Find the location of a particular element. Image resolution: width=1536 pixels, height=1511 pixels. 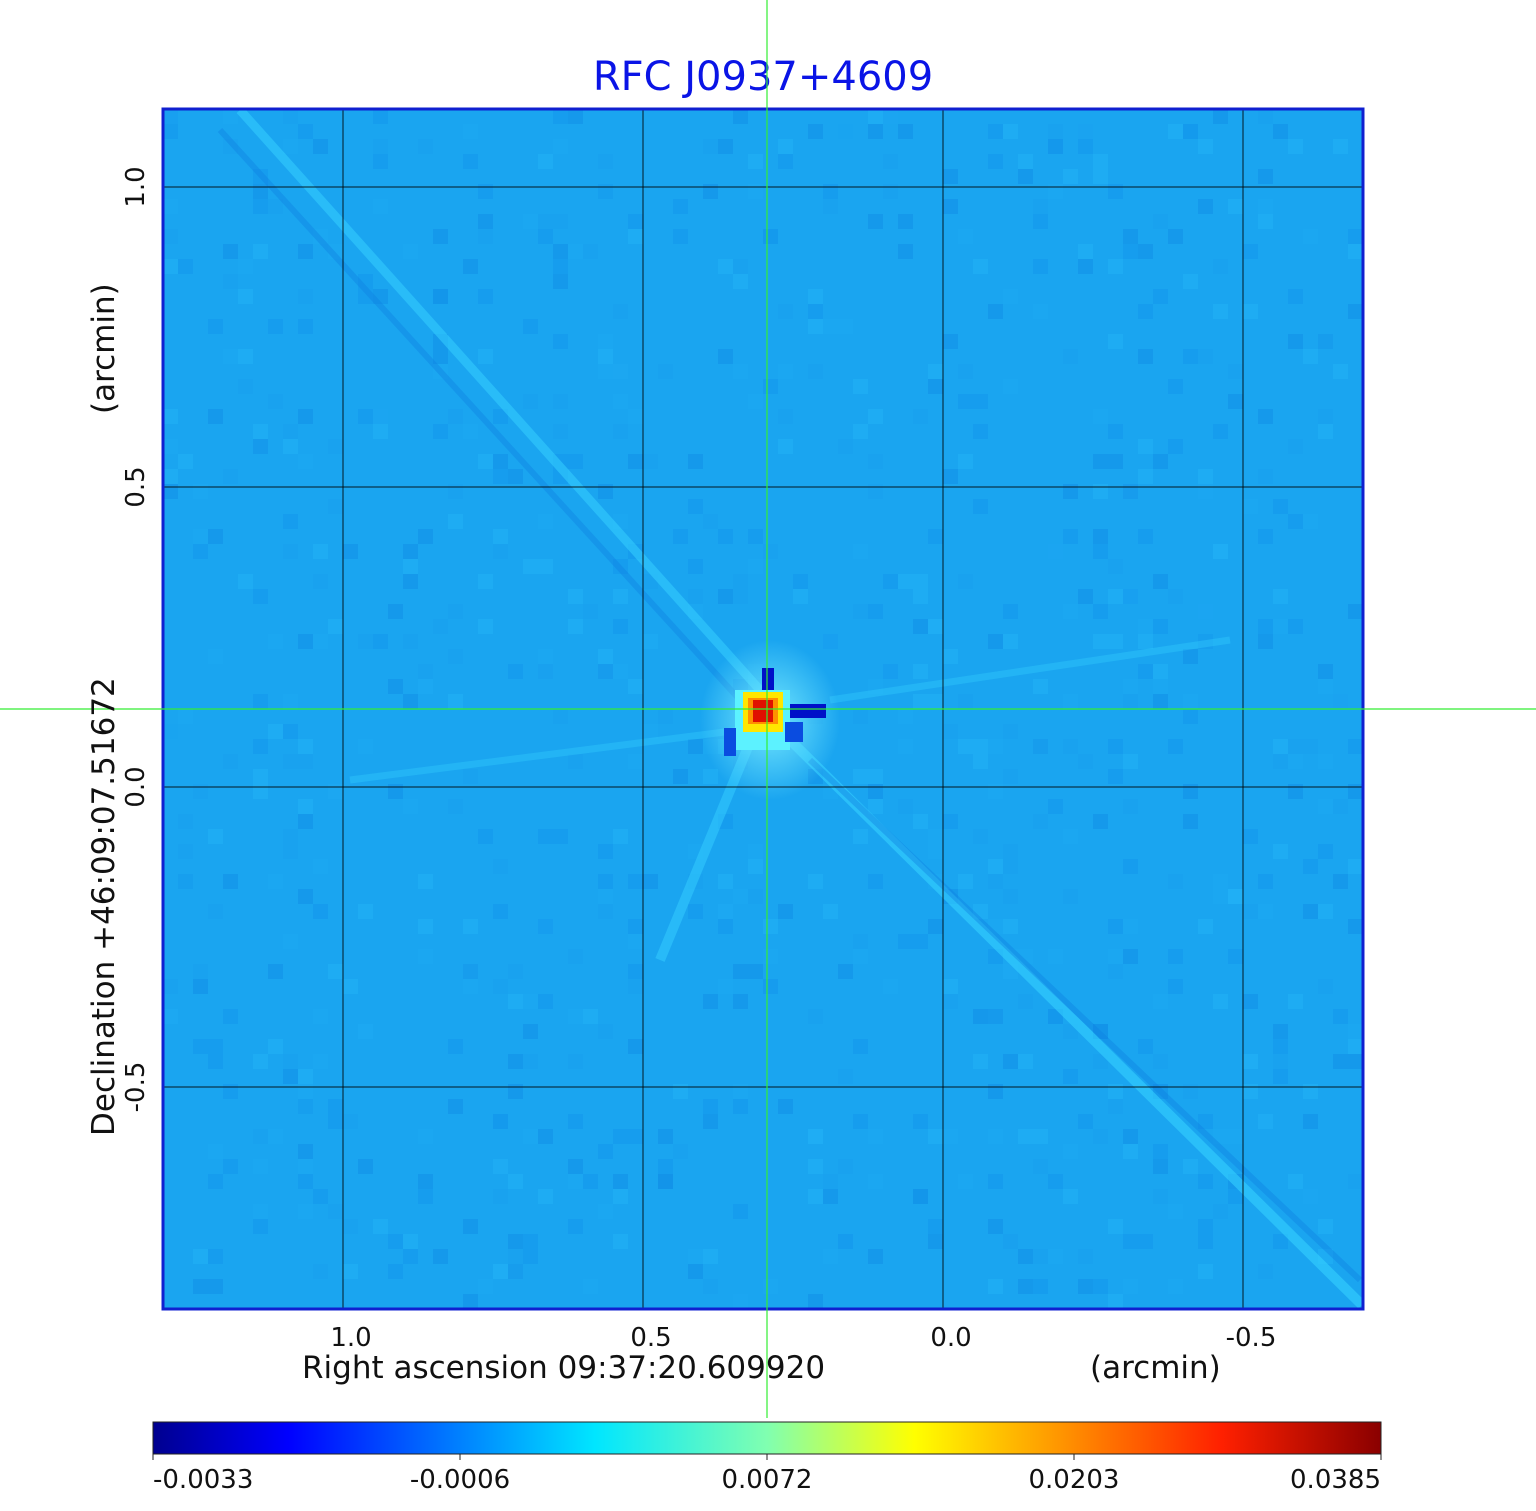

colorbar-tick-labels: -0.0033 -0.0006 0.0072 0.0203 0.0385 is located at coordinates (767, 1474).